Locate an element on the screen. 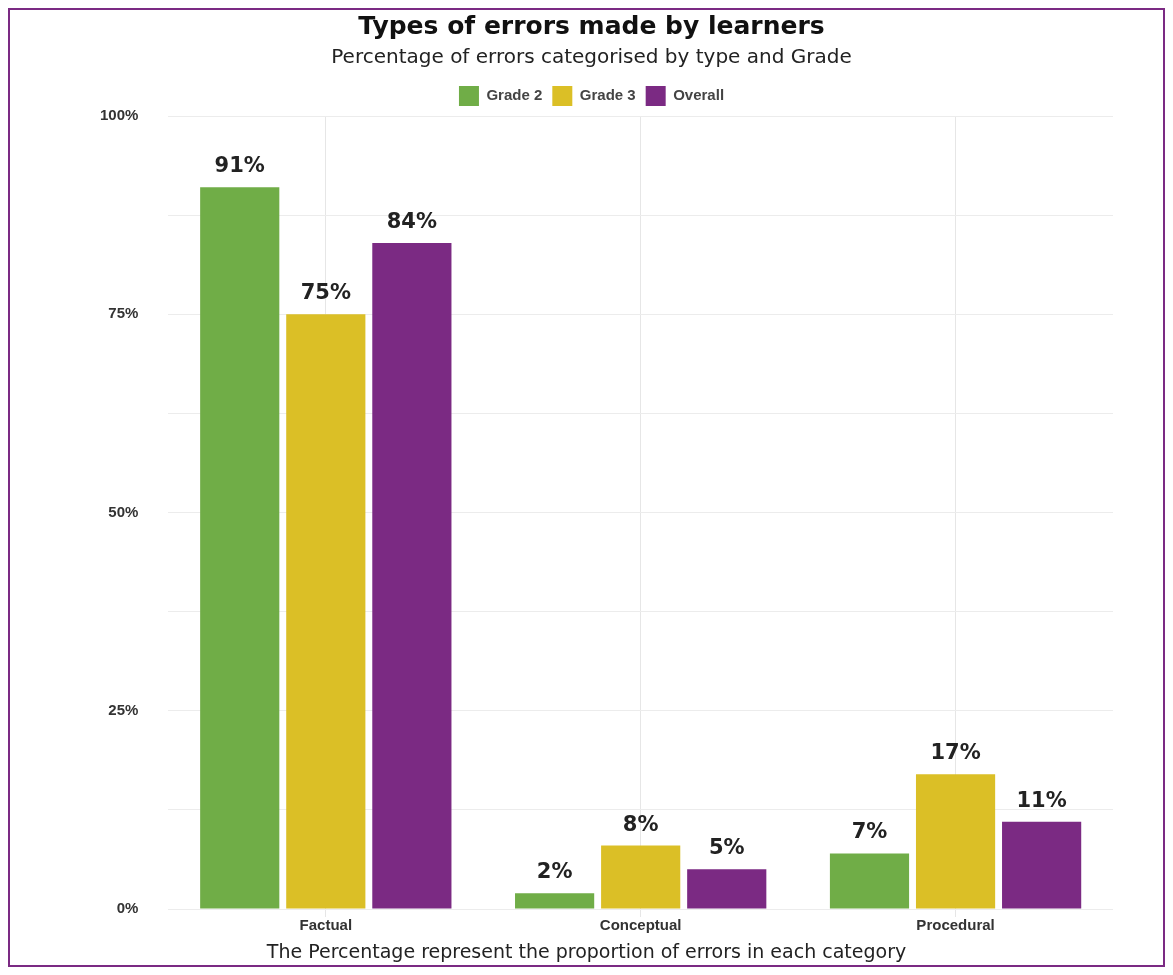 This screenshot has width=1173, height=975. chart-subtitle: Percentage of errors categorised by type and Grade is located at coordinates (591, 56).